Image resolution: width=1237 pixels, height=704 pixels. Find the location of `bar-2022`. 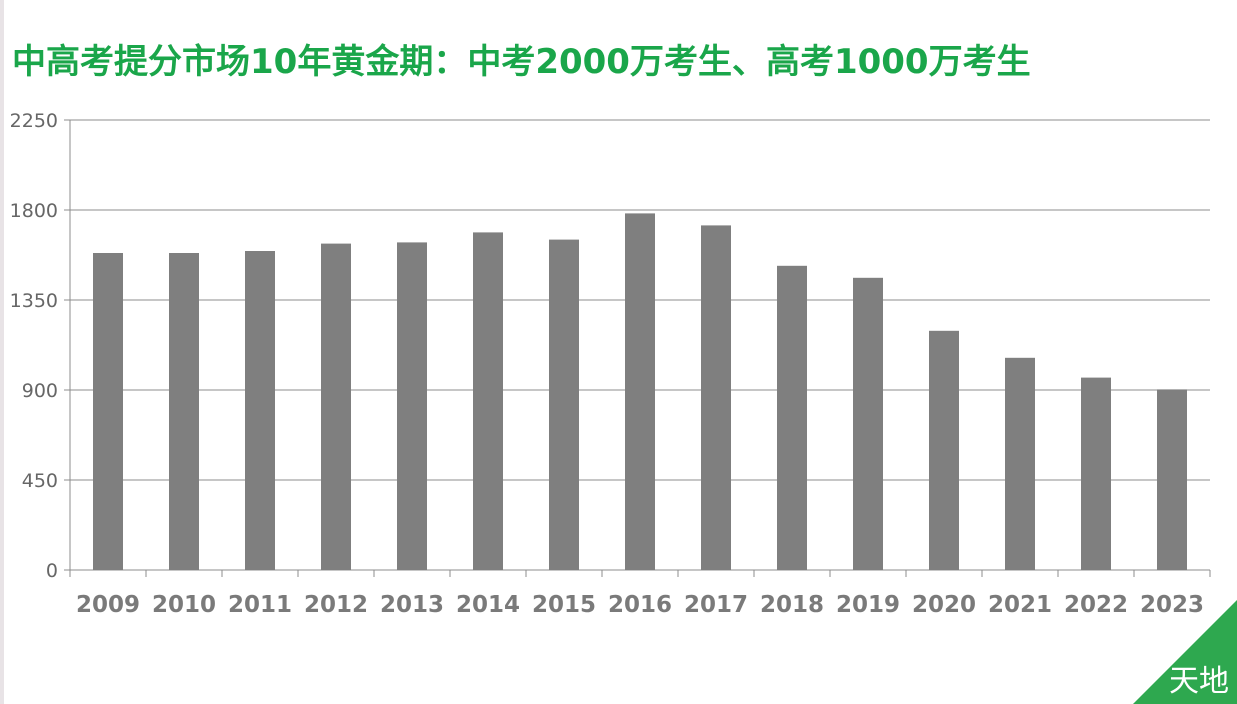

bar-2022 is located at coordinates (1096, 473).